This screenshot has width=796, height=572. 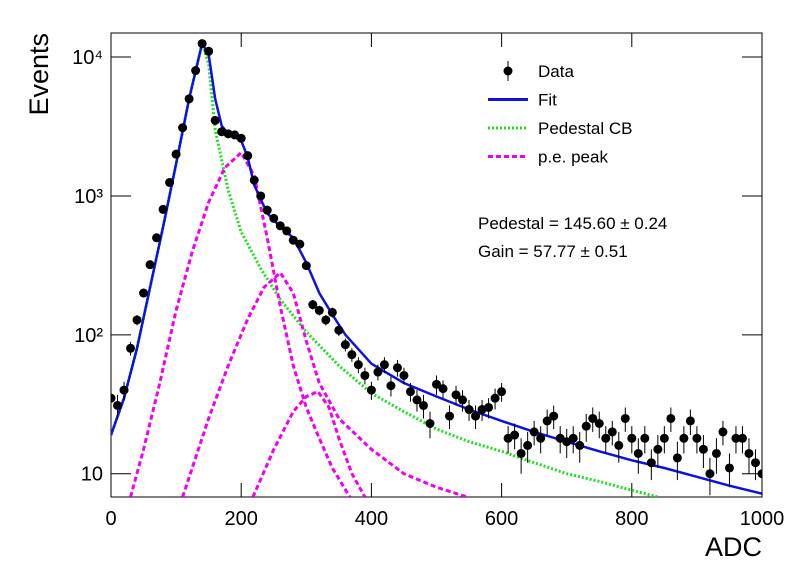 What do you see at coordinates (87, 58) in the screenshot?
I see `y-tick-label: 10⁴` at bounding box center [87, 58].